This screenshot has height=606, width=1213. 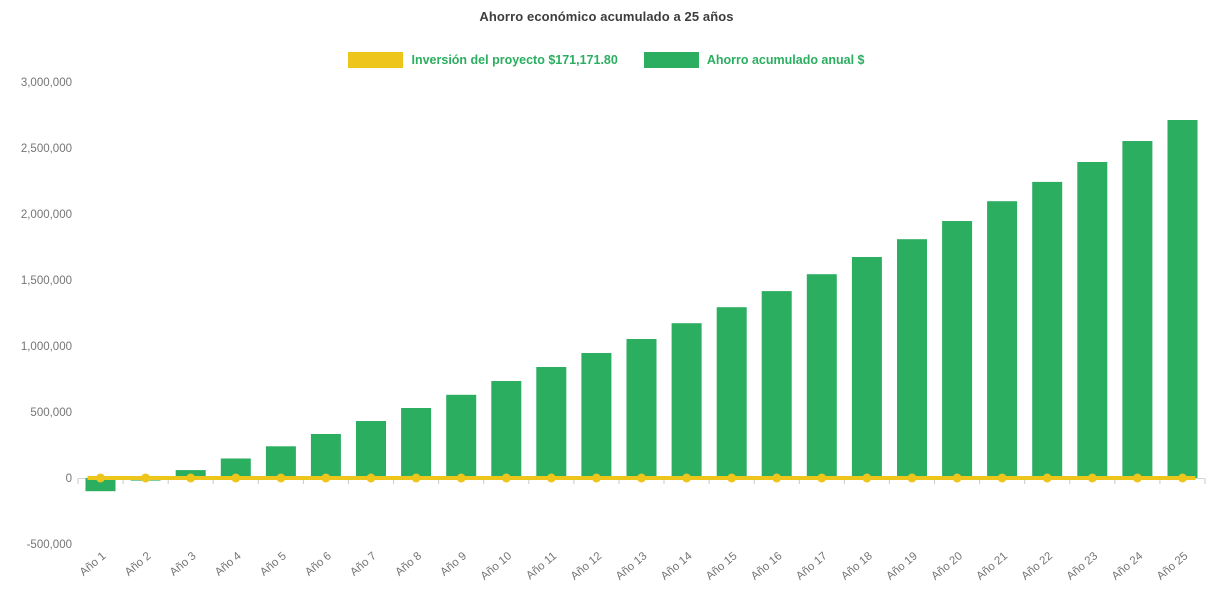 What do you see at coordinates (1083, 566) in the screenshot?
I see `x-axis-label: Año 23` at bounding box center [1083, 566].